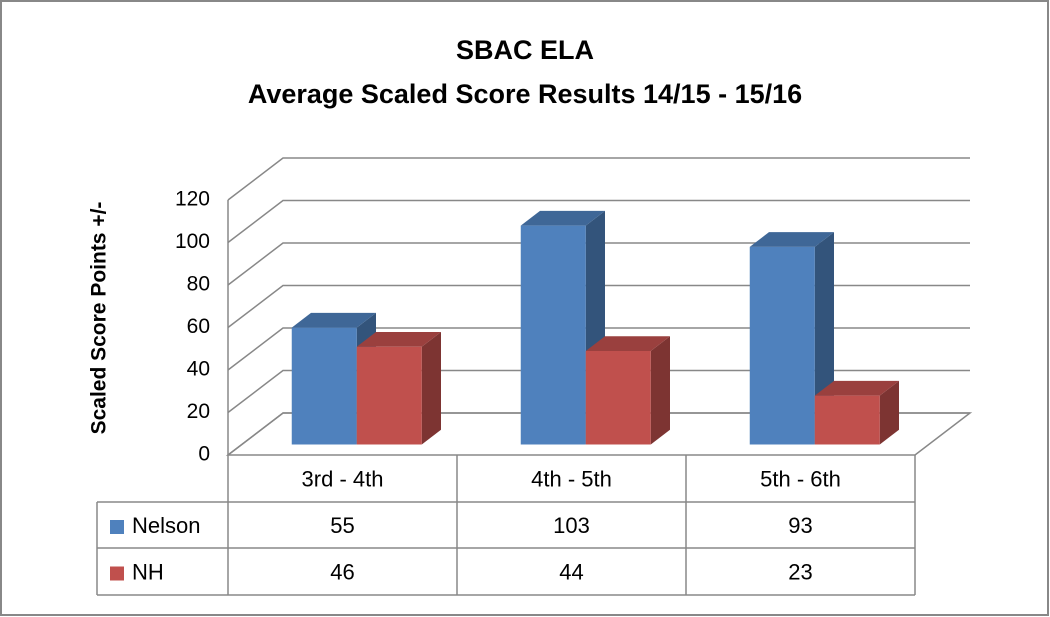 The image size is (1050, 617). Describe the element at coordinates (192, 199) in the screenshot. I see `y-tick-label: 120` at that location.